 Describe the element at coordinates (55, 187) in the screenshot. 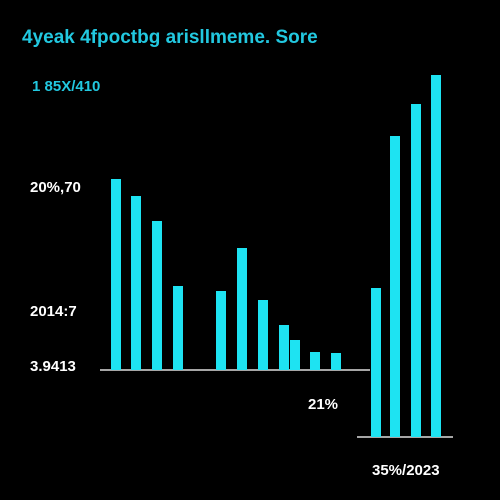

I see `annotation: 20%,70` at that location.